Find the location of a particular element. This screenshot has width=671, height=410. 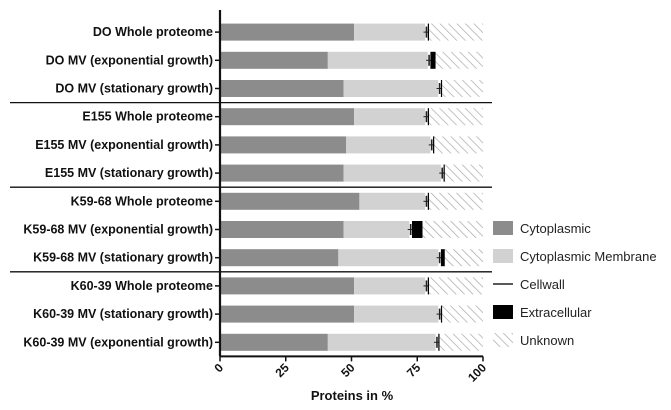

legend-label-cytoplasmic-membrane: Cytoplasmic Membrane is located at coordinates (588, 256).